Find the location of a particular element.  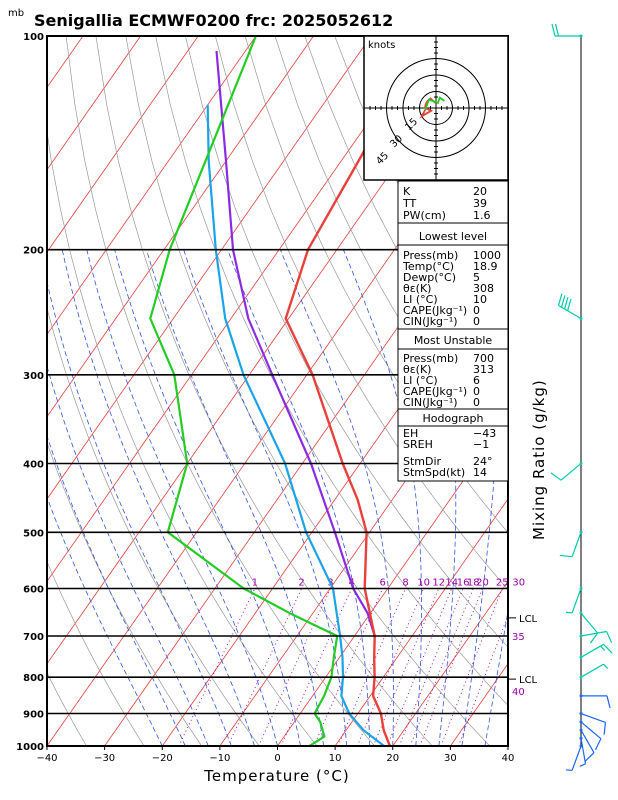

index-k-label: K is located at coordinates (407, 191).